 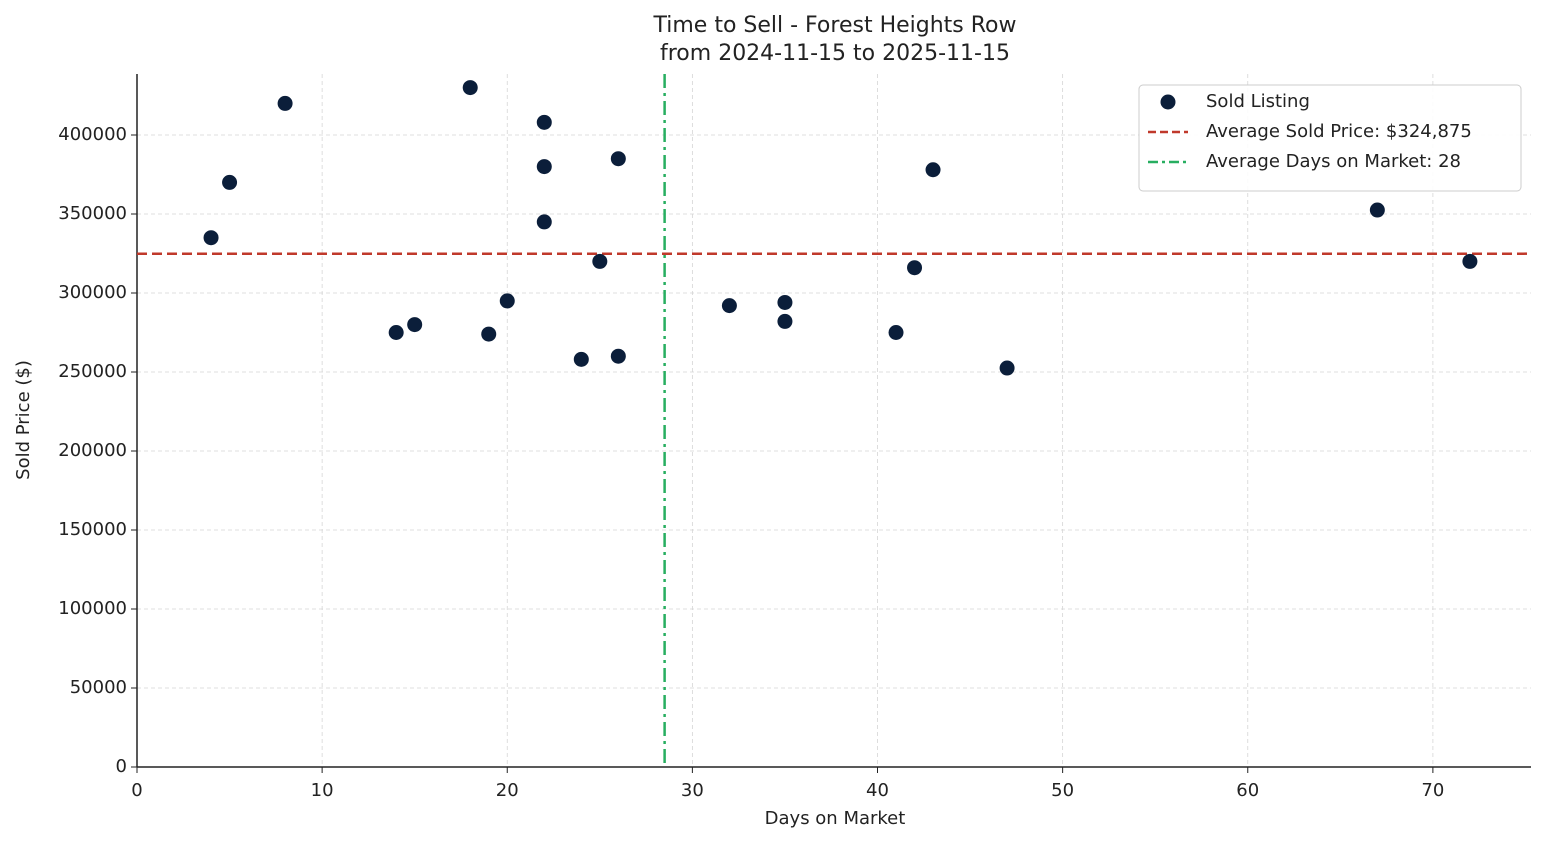 What do you see at coordinates (136, 790) in the screenshot?
I see `x-tick-label: 0` at bounding box center [136, 790].